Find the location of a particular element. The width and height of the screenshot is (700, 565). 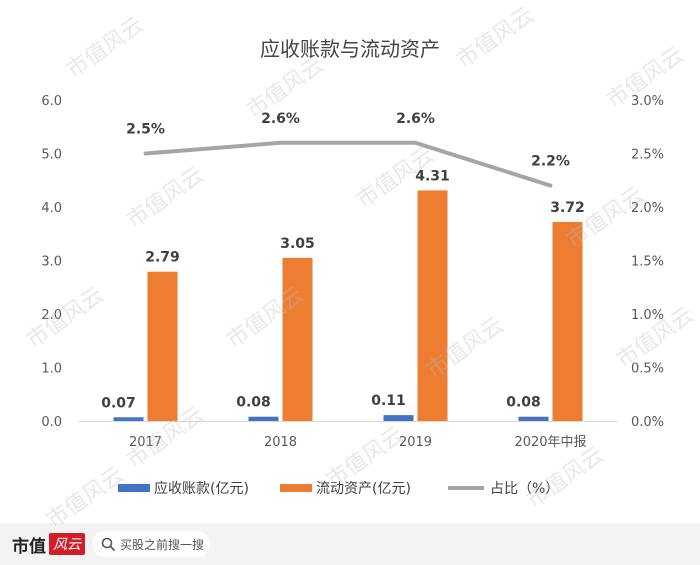

footer-bar: 市值 风云 买股之前搜一搜 is located at coordinates (350, 544).